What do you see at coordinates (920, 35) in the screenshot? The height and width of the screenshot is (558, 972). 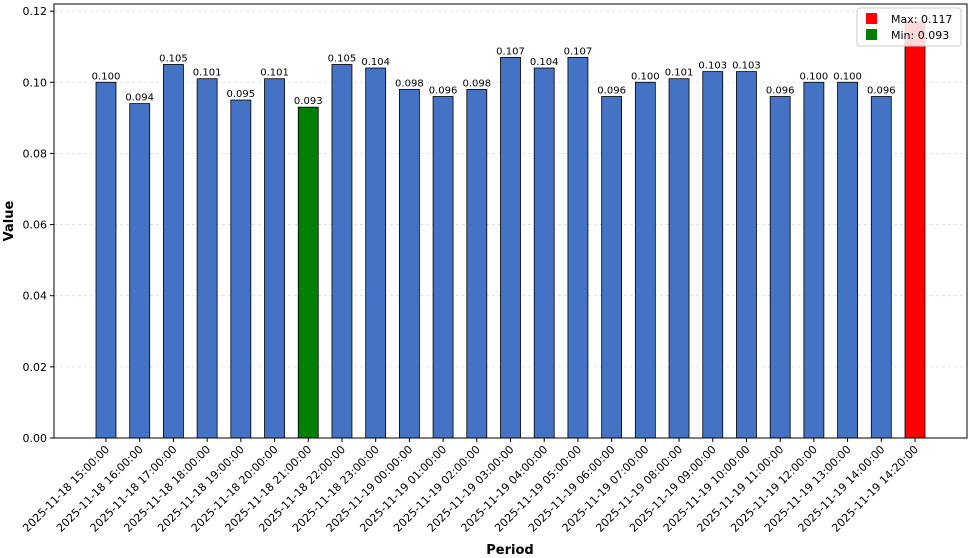 I see `legend-label-min: Min: 0.093` at bounding box center [920, 35].